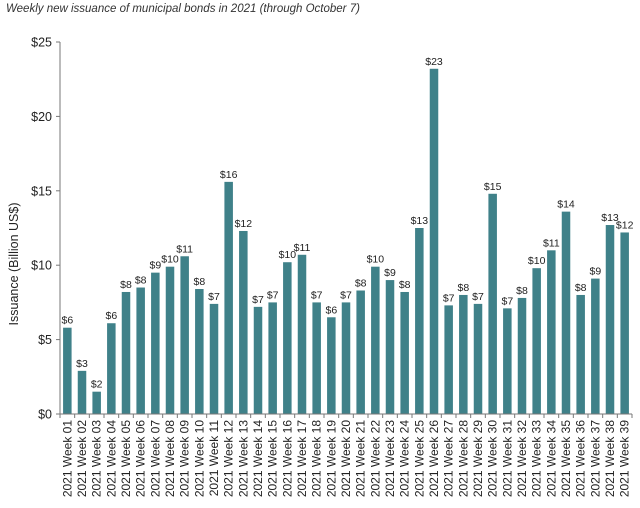  Describe the element at coordinates (507, 458) in the screenshot. I see `x-tick-label: 2021 Week 31` at that location.